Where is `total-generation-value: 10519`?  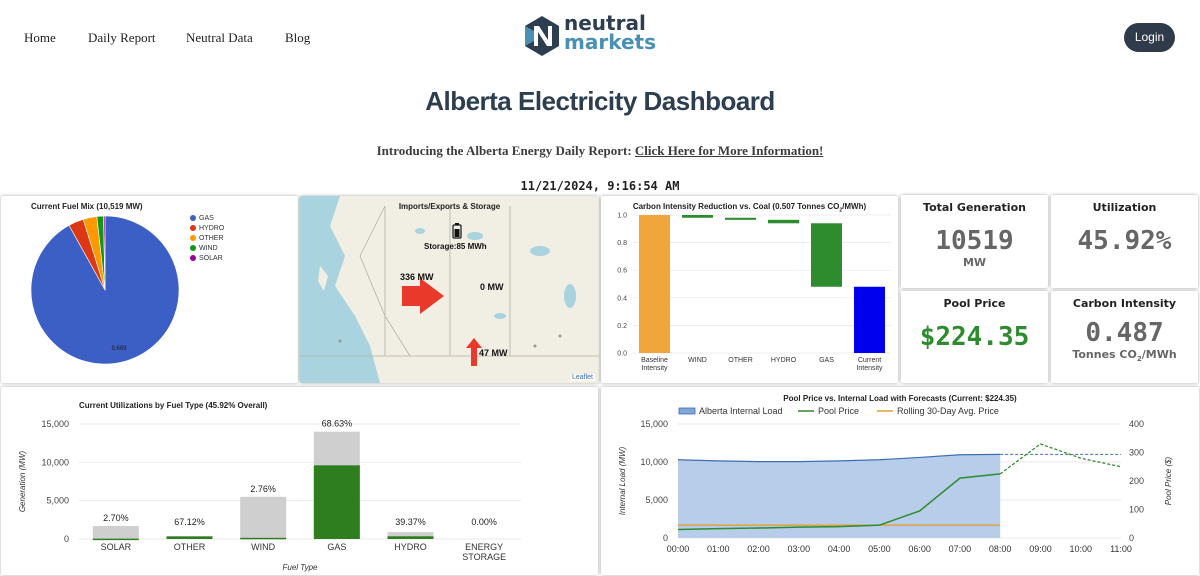
total-generation-value: 10519 is located at coordinates (974, 241).